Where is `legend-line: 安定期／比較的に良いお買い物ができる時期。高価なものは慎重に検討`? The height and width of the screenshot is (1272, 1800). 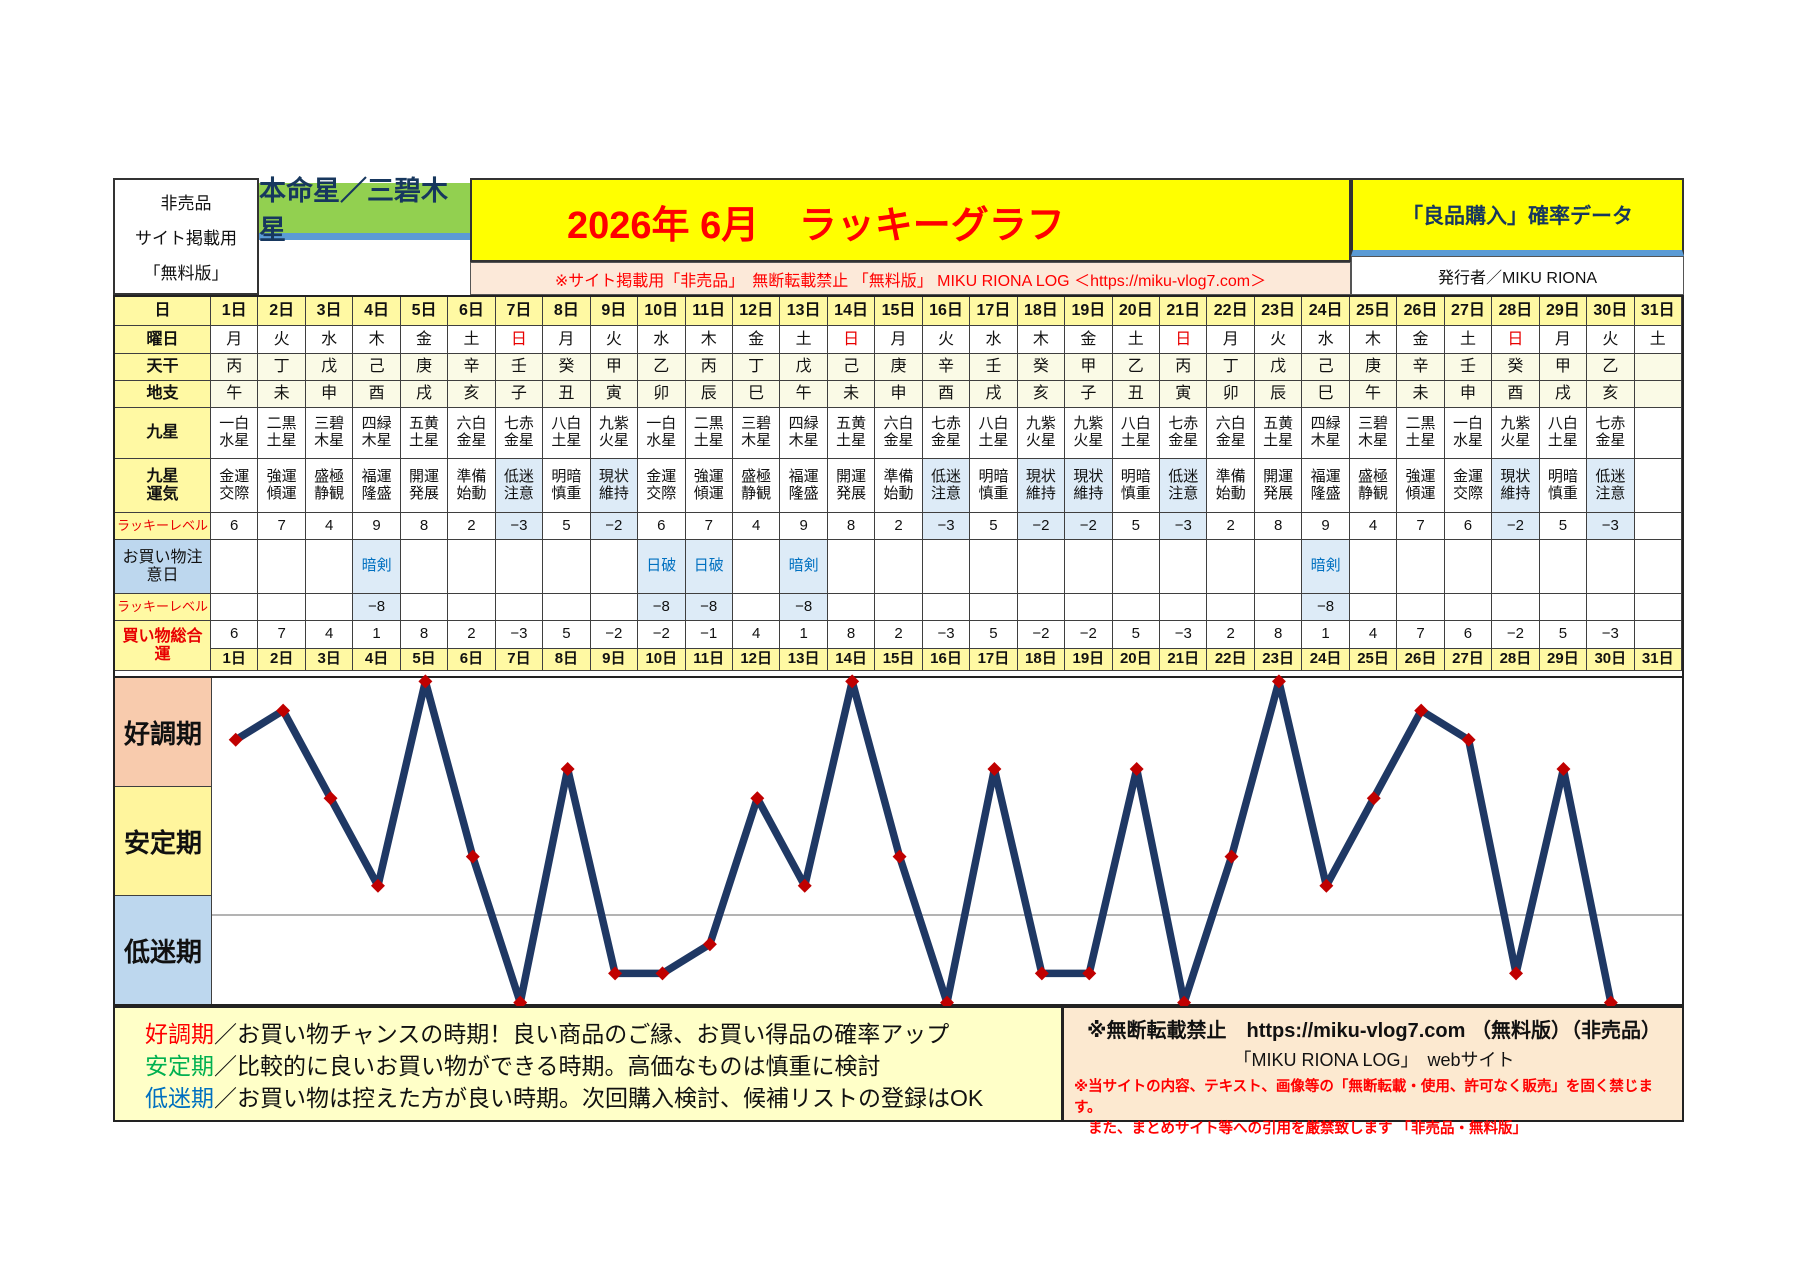
legend-line: 安定期／比較的に良いお買い物ができる時期。高価なものは慎重に検討 is located at coordinates (603, 1066).